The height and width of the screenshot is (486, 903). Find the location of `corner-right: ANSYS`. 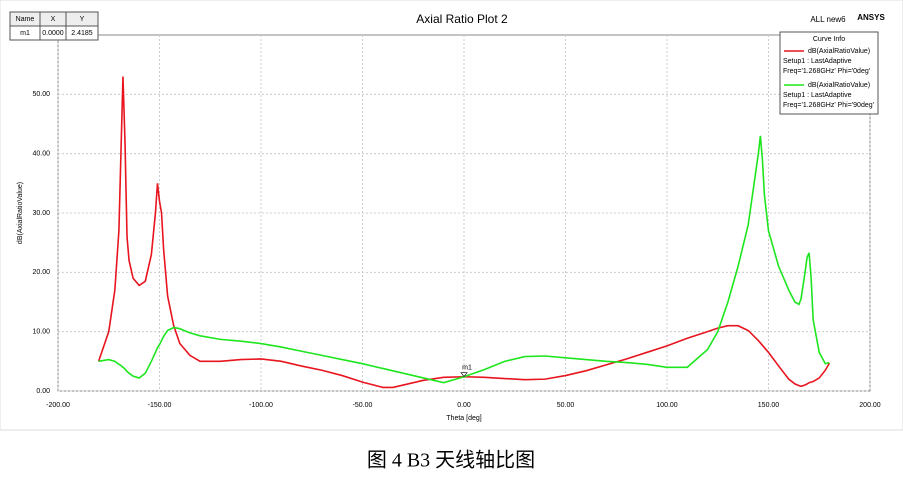

corner-right: ANSYS is located at coordinates (871, 17).